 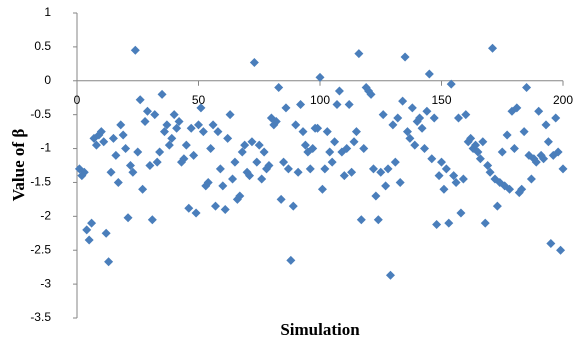 I want to click on x-tick-label: 50, so click(x=199, y=100).